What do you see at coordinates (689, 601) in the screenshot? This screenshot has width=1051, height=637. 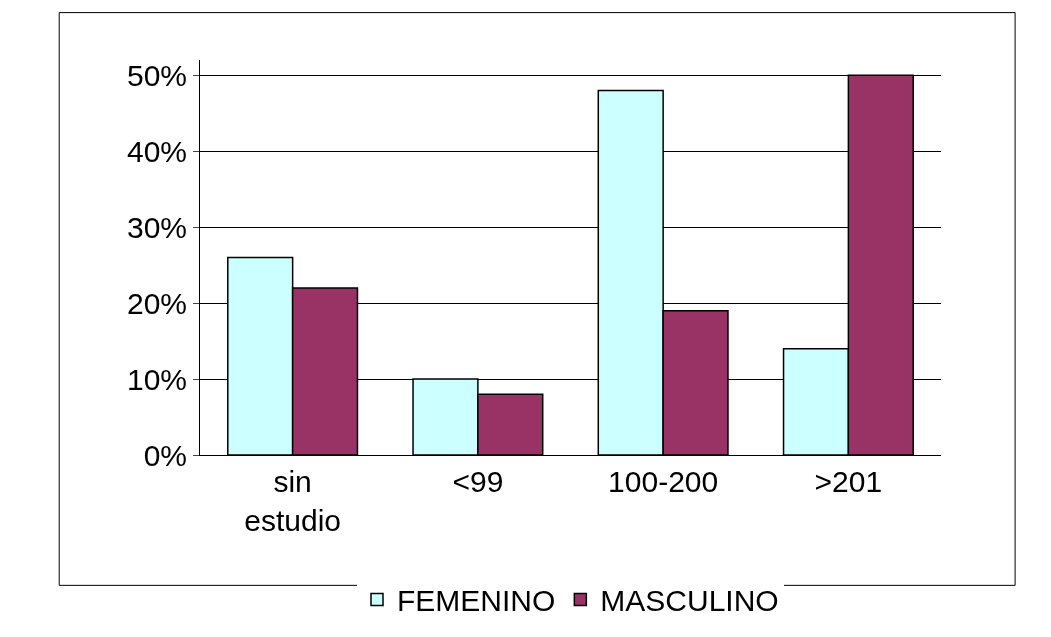 I see `legend-label: MASCULINO` at bounding box center [689, 601].